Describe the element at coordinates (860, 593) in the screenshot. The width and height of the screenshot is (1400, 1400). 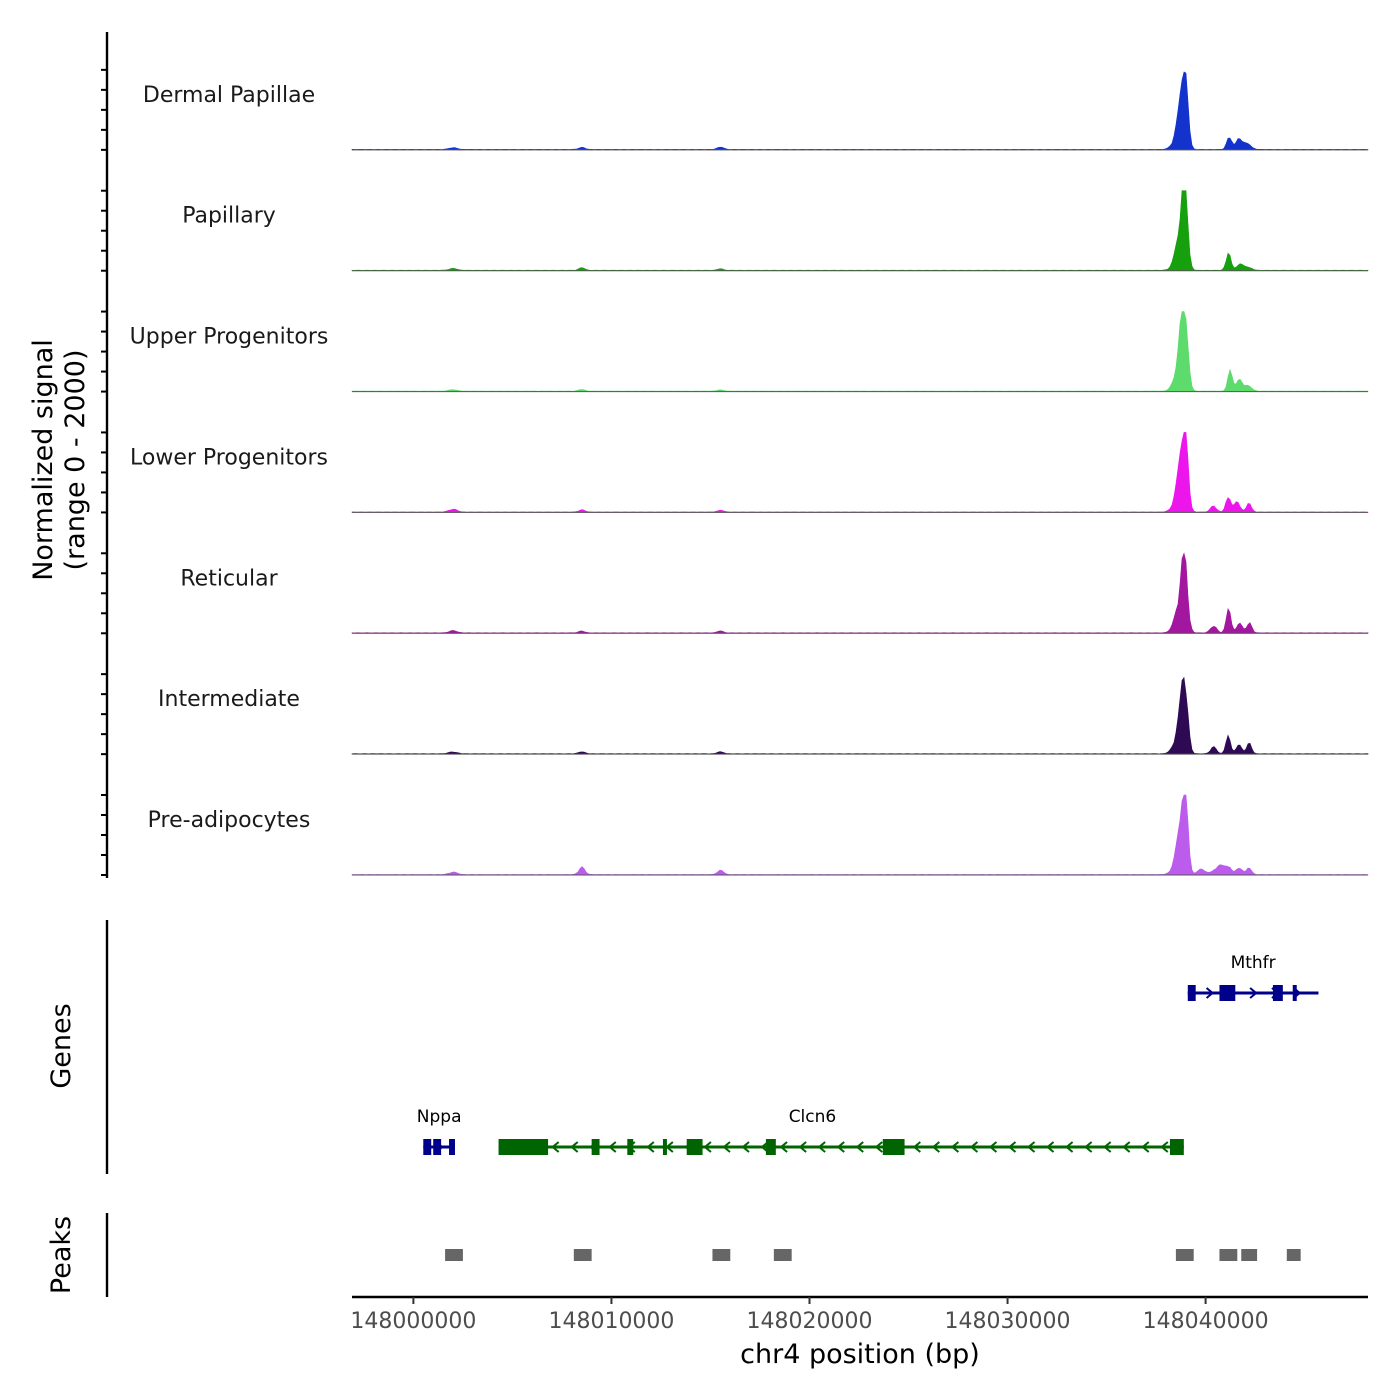
I see `track-signal-area` at that location.